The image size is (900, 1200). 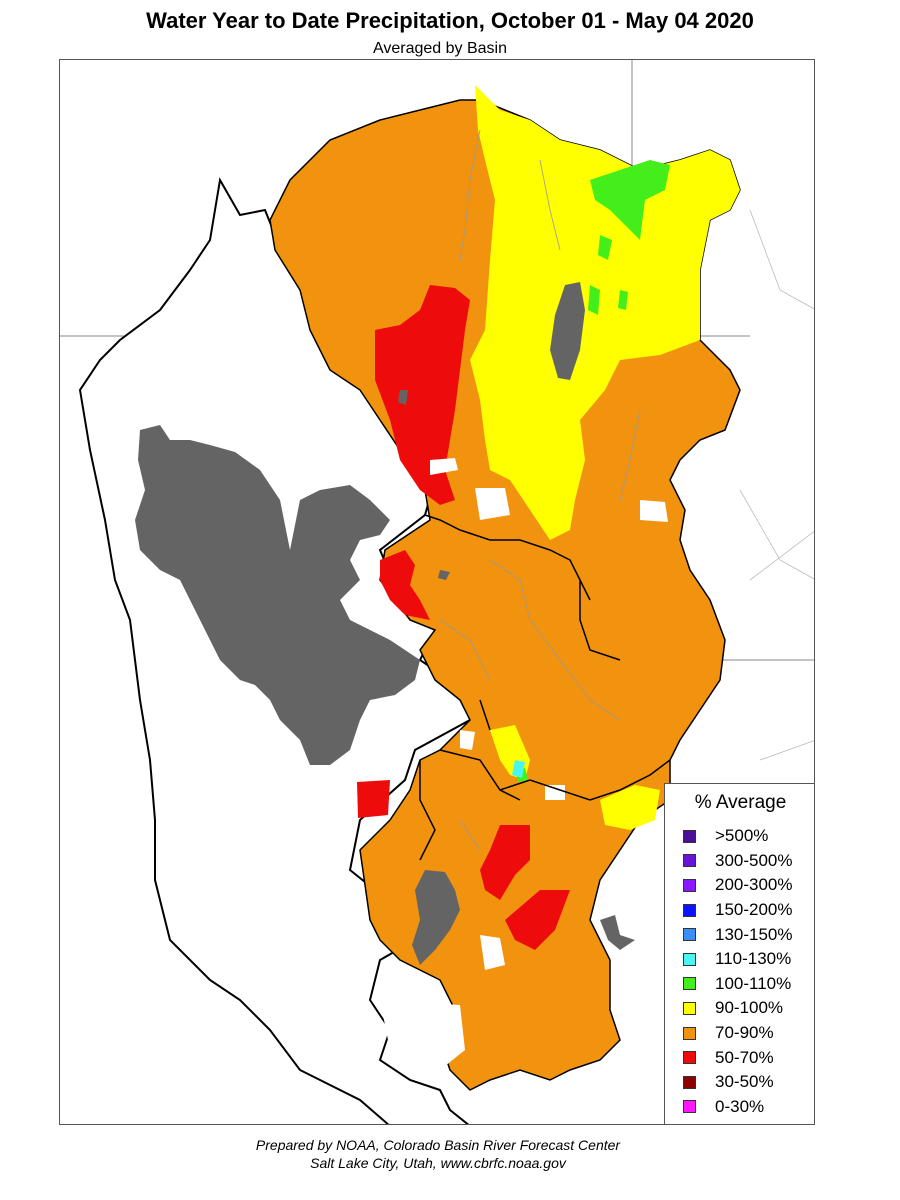 I want to click on legend-label: 130-150%, so click(x=754, y=934).